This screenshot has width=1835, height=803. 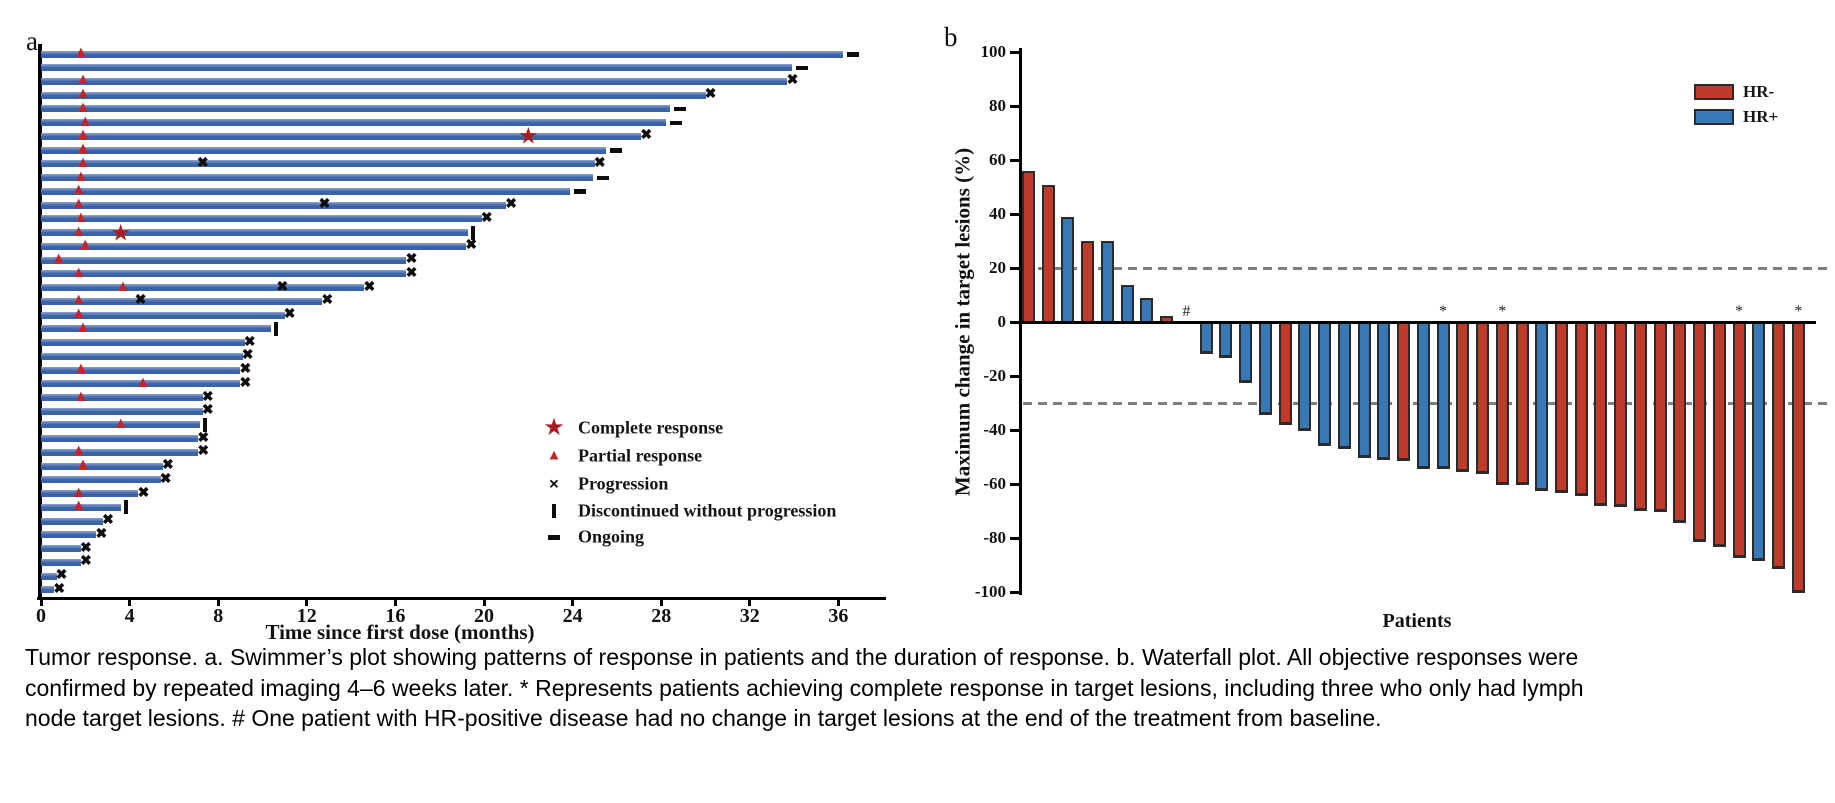 What do you see at coordinates (838, 616) in the screenshot?
I see `swimmer-x-tick-label: 36` at bounding box center [838, 616].